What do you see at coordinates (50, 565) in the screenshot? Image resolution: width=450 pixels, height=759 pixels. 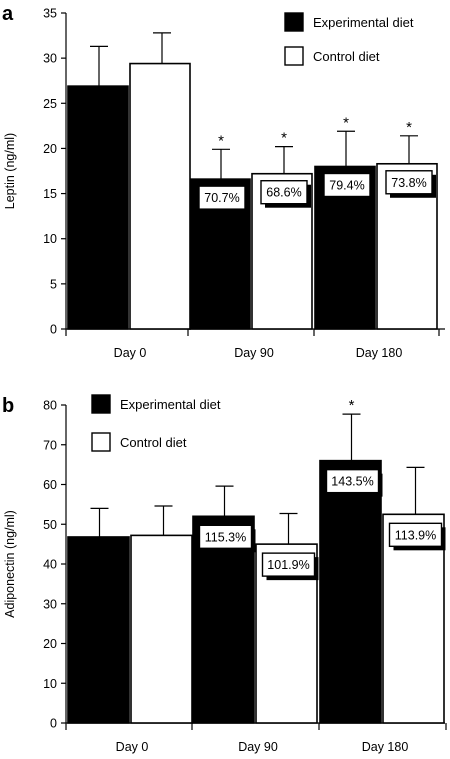 I see `y-tick-label: 40` at bounding box center [50, 565].